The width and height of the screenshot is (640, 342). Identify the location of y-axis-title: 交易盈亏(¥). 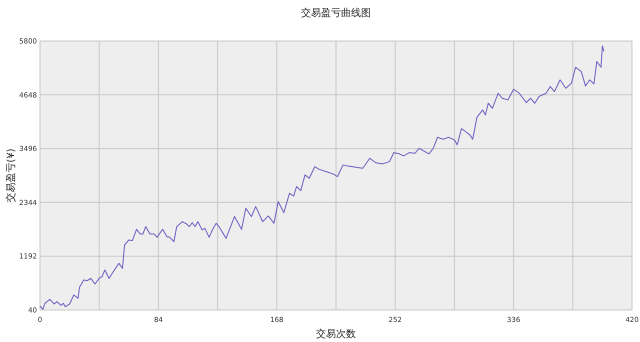
(11, 175).